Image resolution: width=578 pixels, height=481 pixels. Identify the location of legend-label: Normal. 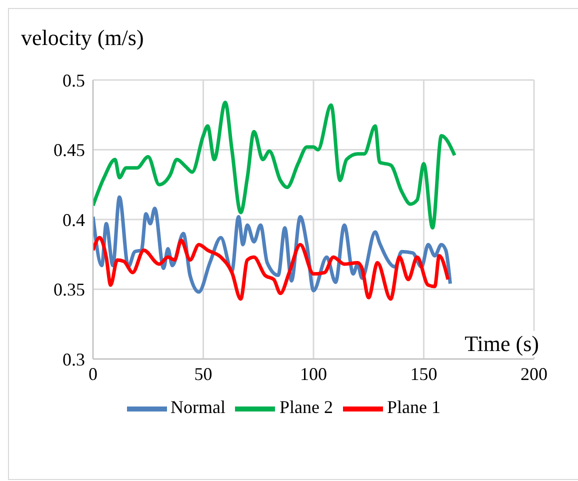
(198, 407).